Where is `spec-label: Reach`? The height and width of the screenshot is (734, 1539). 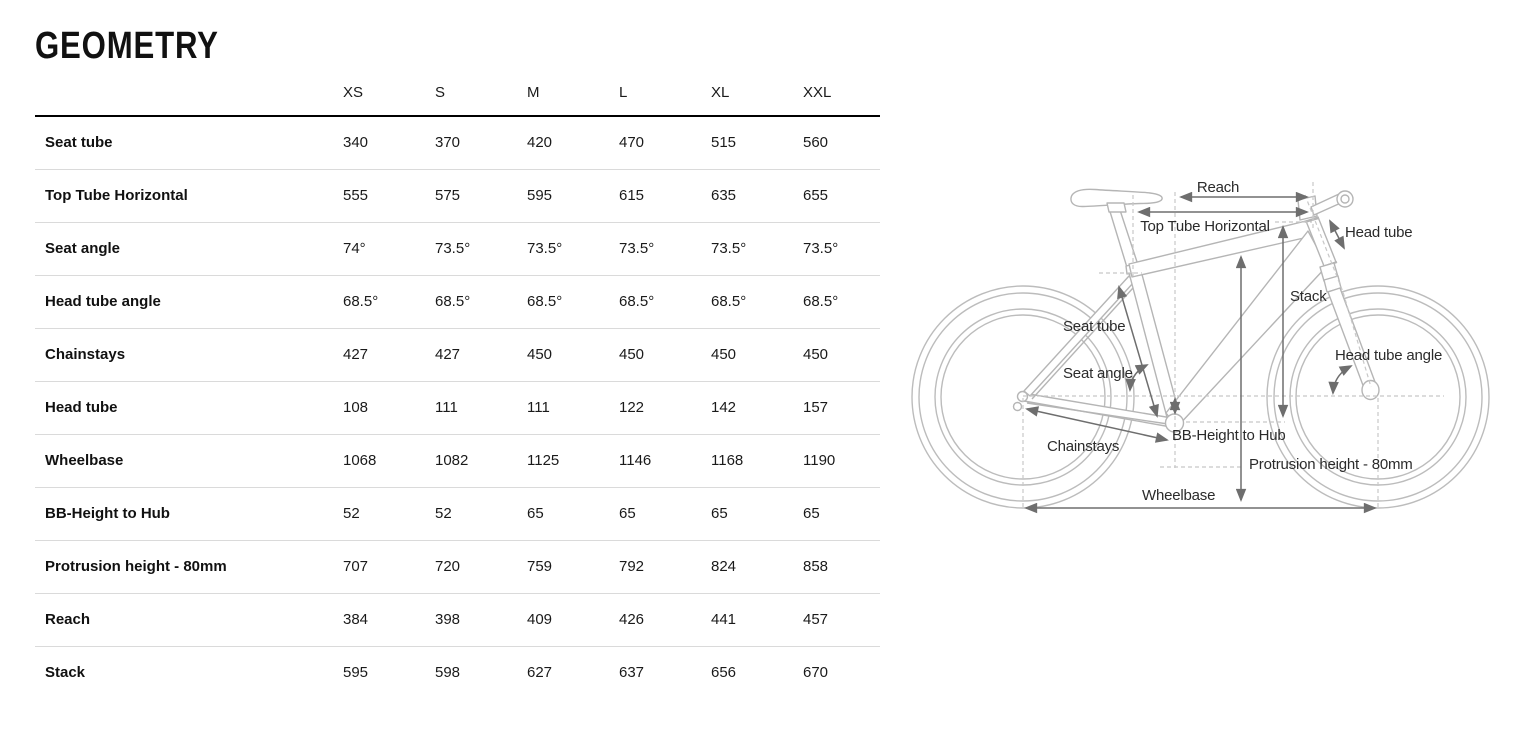 spec-label: Reach is located at coordinates (189, 620).